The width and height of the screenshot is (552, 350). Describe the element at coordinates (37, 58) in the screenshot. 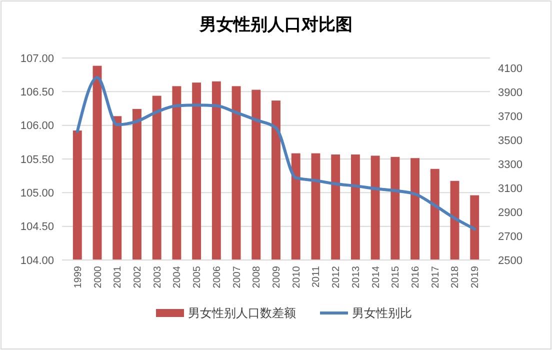

I see `y-tick-label: 107.00` at that location.